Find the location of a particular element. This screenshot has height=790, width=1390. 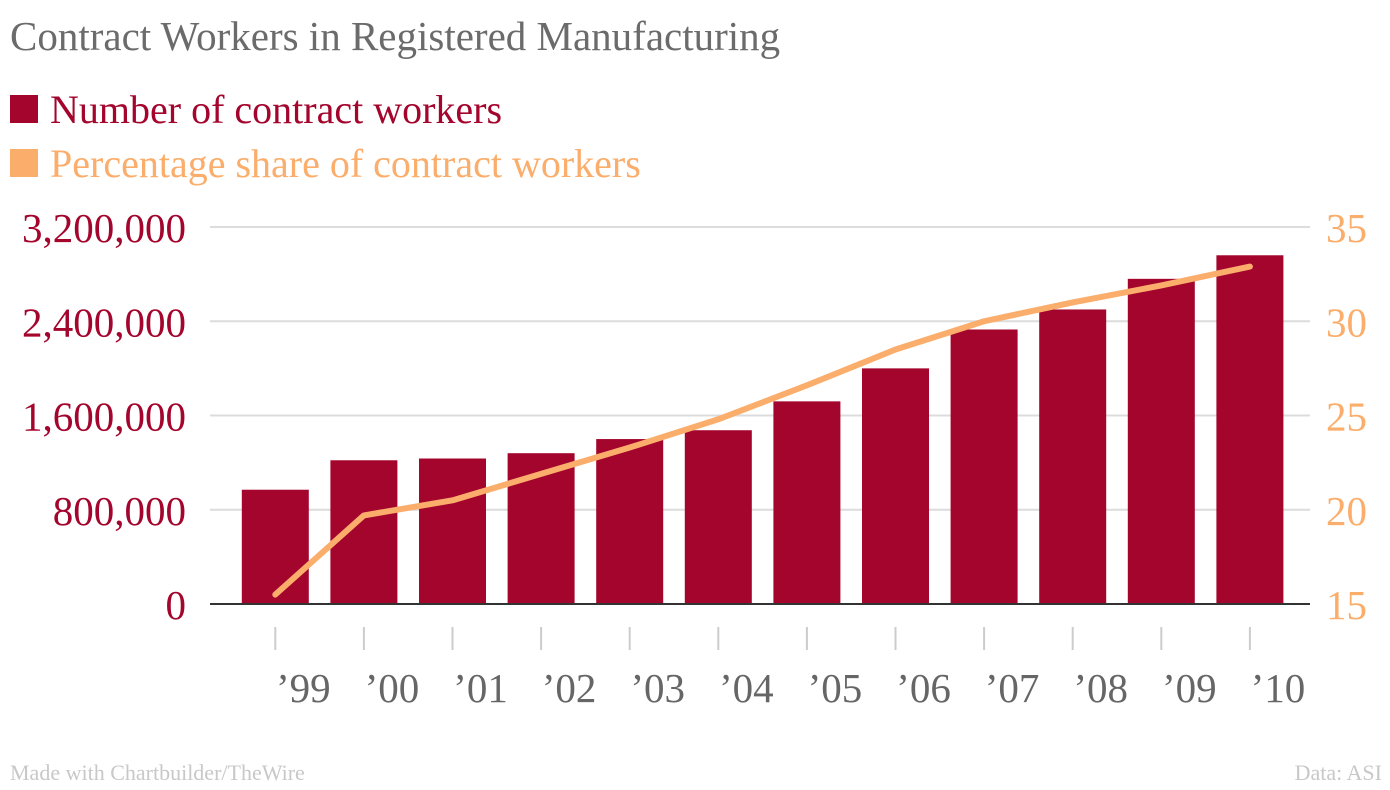

right-axis-tick-label: 20 is located at coordinates (1346, 511).